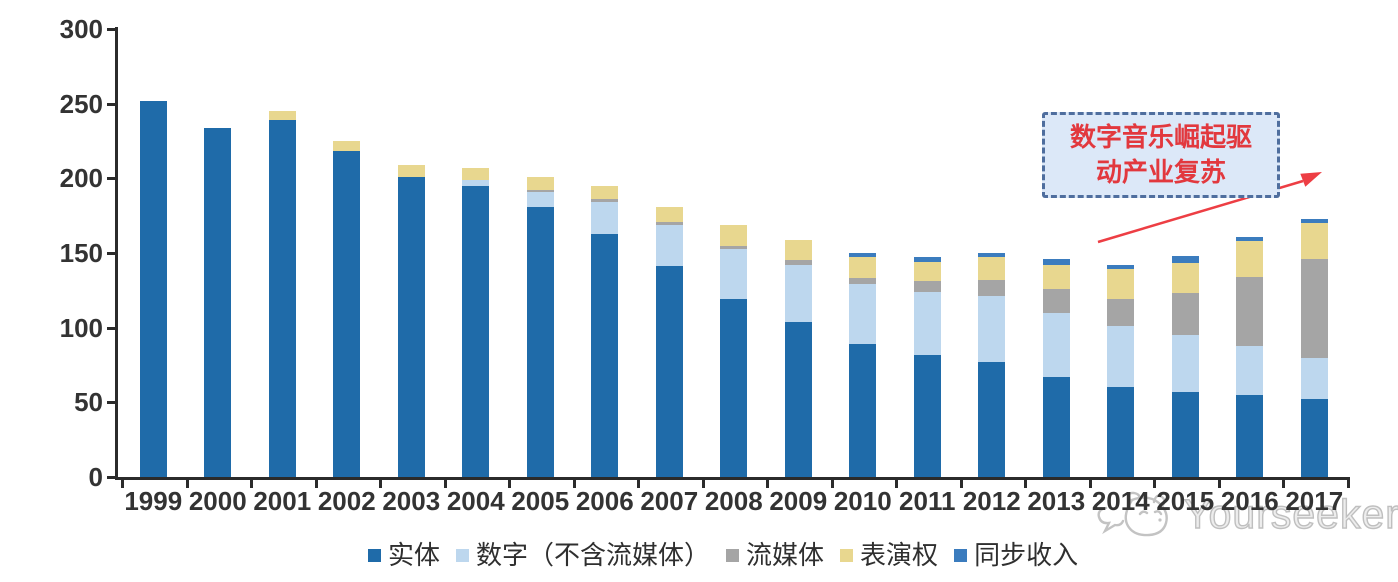  Describe the element at coordinates (81, 327) in the screenshot. I see `y-tick-label: 100` at that location.